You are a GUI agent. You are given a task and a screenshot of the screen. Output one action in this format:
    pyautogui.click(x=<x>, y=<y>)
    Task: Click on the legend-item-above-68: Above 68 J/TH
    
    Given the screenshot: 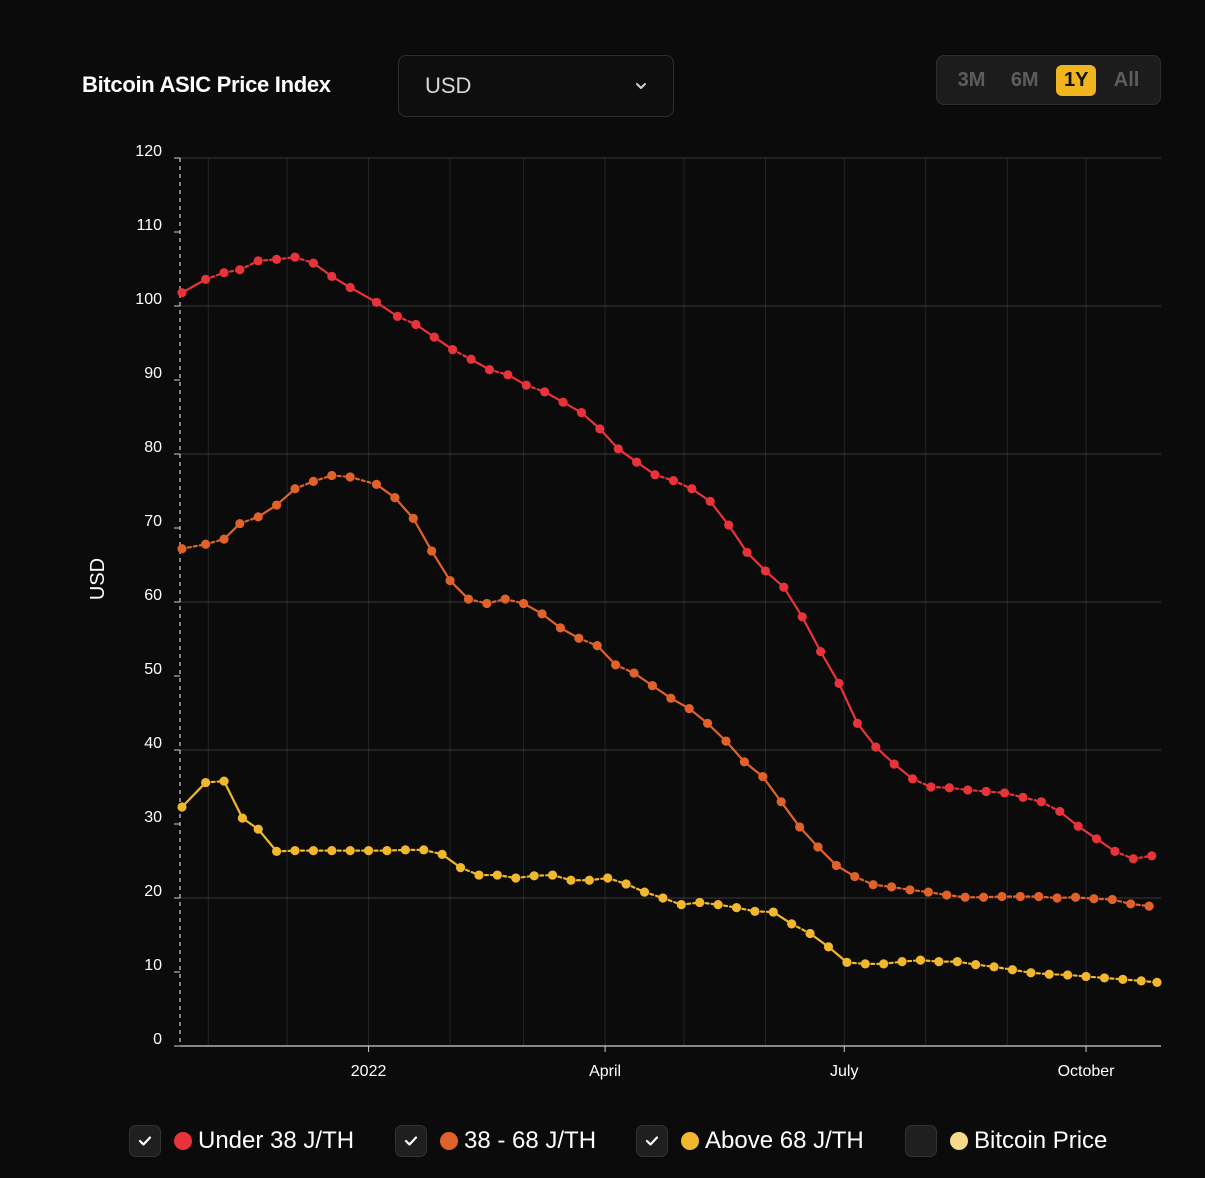 What is the action you would take?
    pyautogui.click(x=750, y=1141)
    